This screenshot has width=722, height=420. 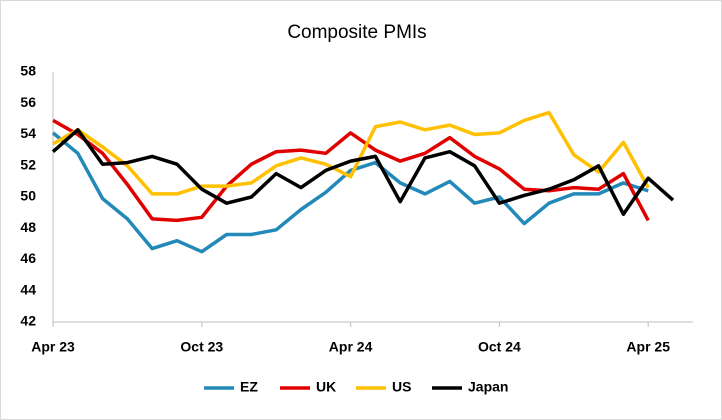 What do you see at coordinates (28, 321) in the screenshot?
I see `y-tick-label: 42` at bounding box center [28, 321].